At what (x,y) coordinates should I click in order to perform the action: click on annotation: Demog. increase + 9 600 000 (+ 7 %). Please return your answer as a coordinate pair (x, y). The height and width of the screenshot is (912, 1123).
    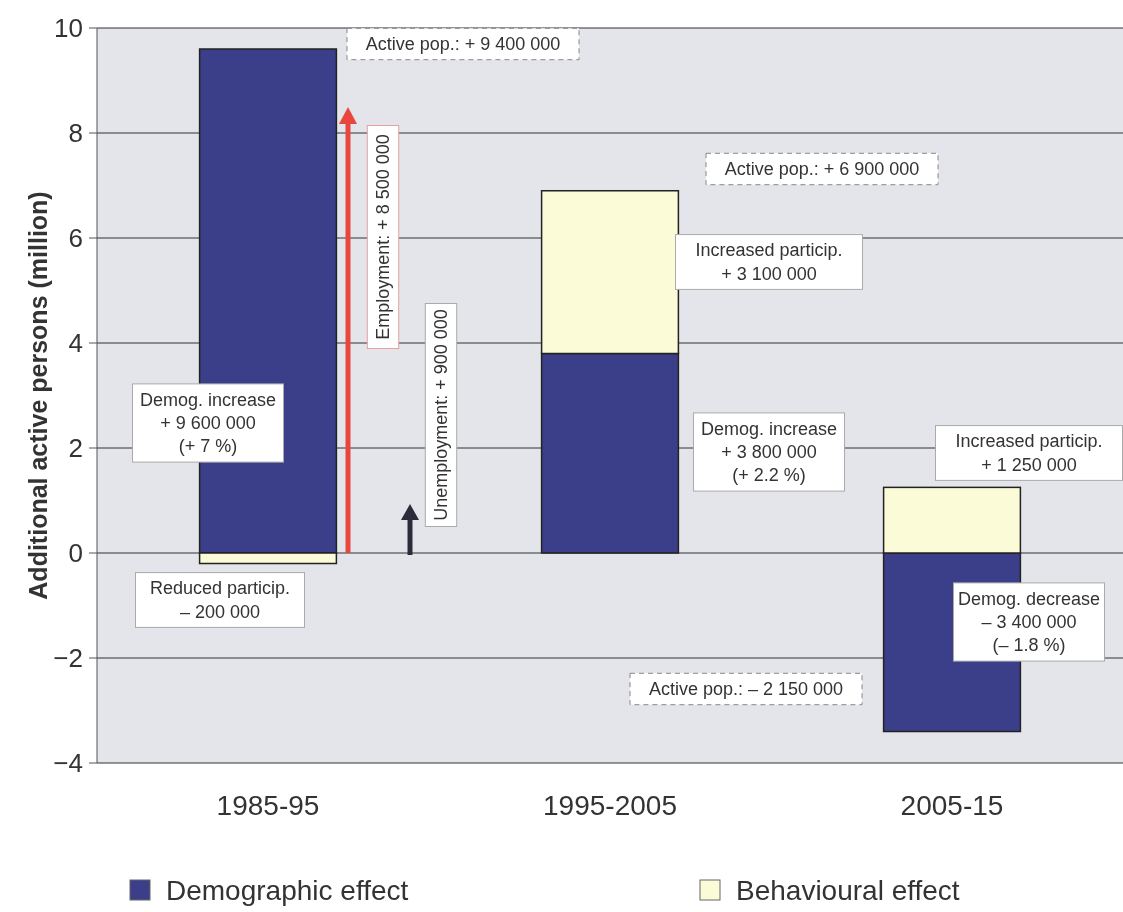
    Looking at the image, I should click on (208, 423).